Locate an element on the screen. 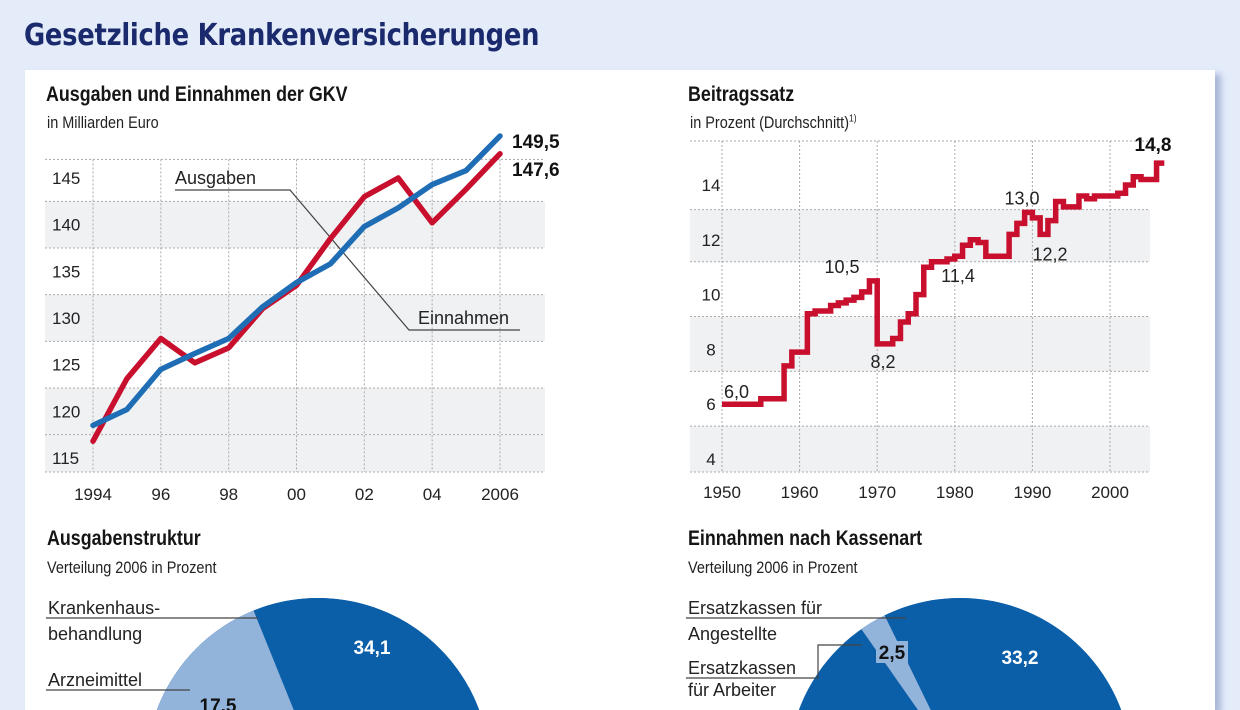 Image resolution: width=1240 pixels, height=710 pixels. pie-category-label: Angestellte is located at coordinates (732, 634).